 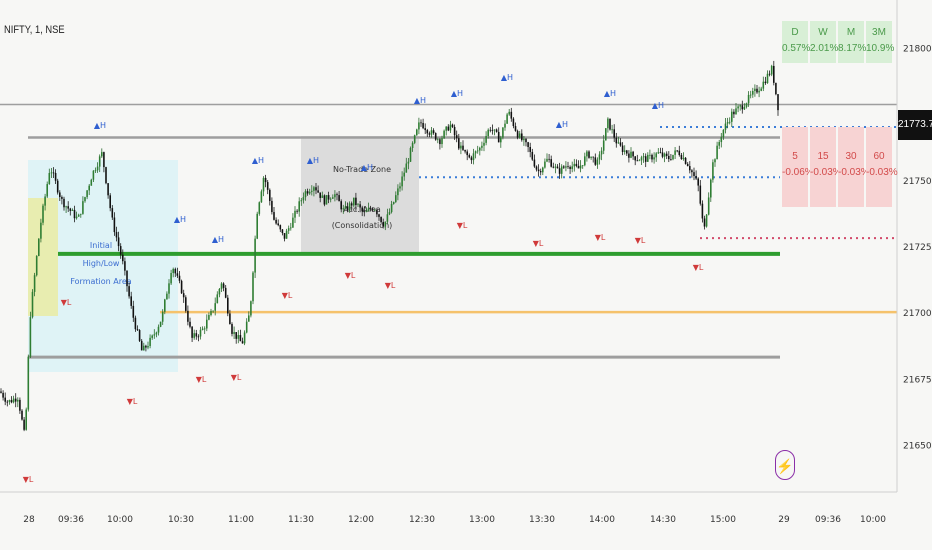 I want to click on interval-cell-60: 60 -0.03%, so click(x=882, y=167).